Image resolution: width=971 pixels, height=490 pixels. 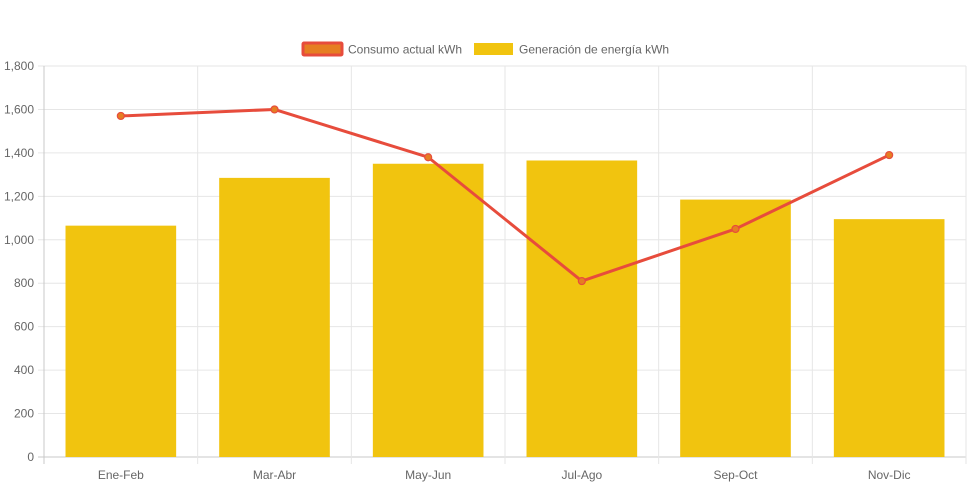 What do you see at coordinates (19, 109) in the screenshot?
I see `y-tick-label: 1,600` at bounding box center [19, 109].